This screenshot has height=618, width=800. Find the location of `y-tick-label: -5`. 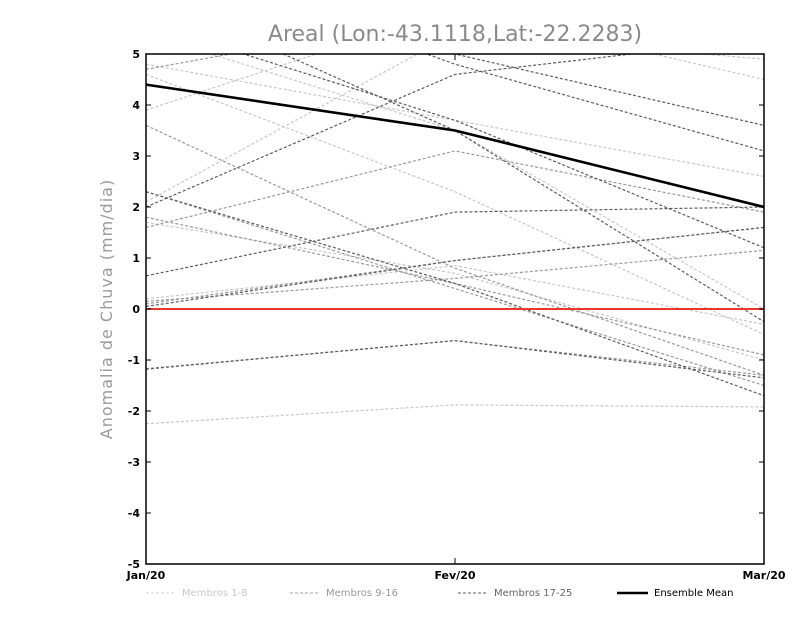

y-tick-label: -5 is located at coordinates (134, 564).